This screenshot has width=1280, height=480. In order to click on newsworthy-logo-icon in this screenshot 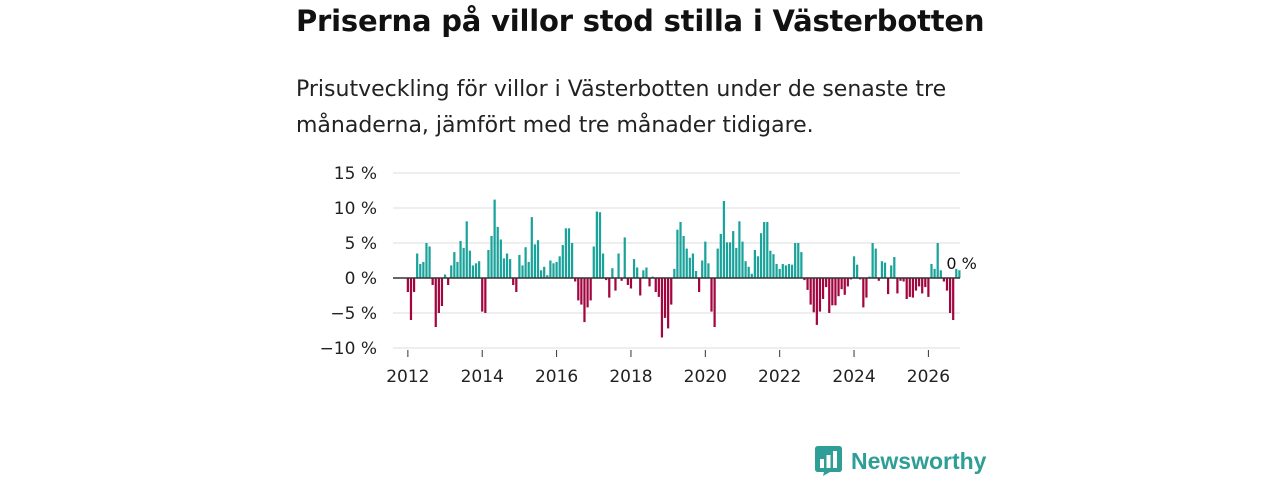, I will do `click(828, 461)`.